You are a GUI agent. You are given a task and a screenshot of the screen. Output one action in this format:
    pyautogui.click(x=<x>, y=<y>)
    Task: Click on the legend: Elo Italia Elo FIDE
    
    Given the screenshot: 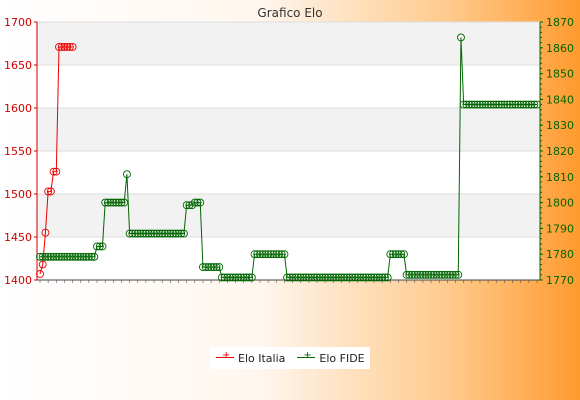 What is the action you would take?
    pyautogui.click(x=290, y=358)
    